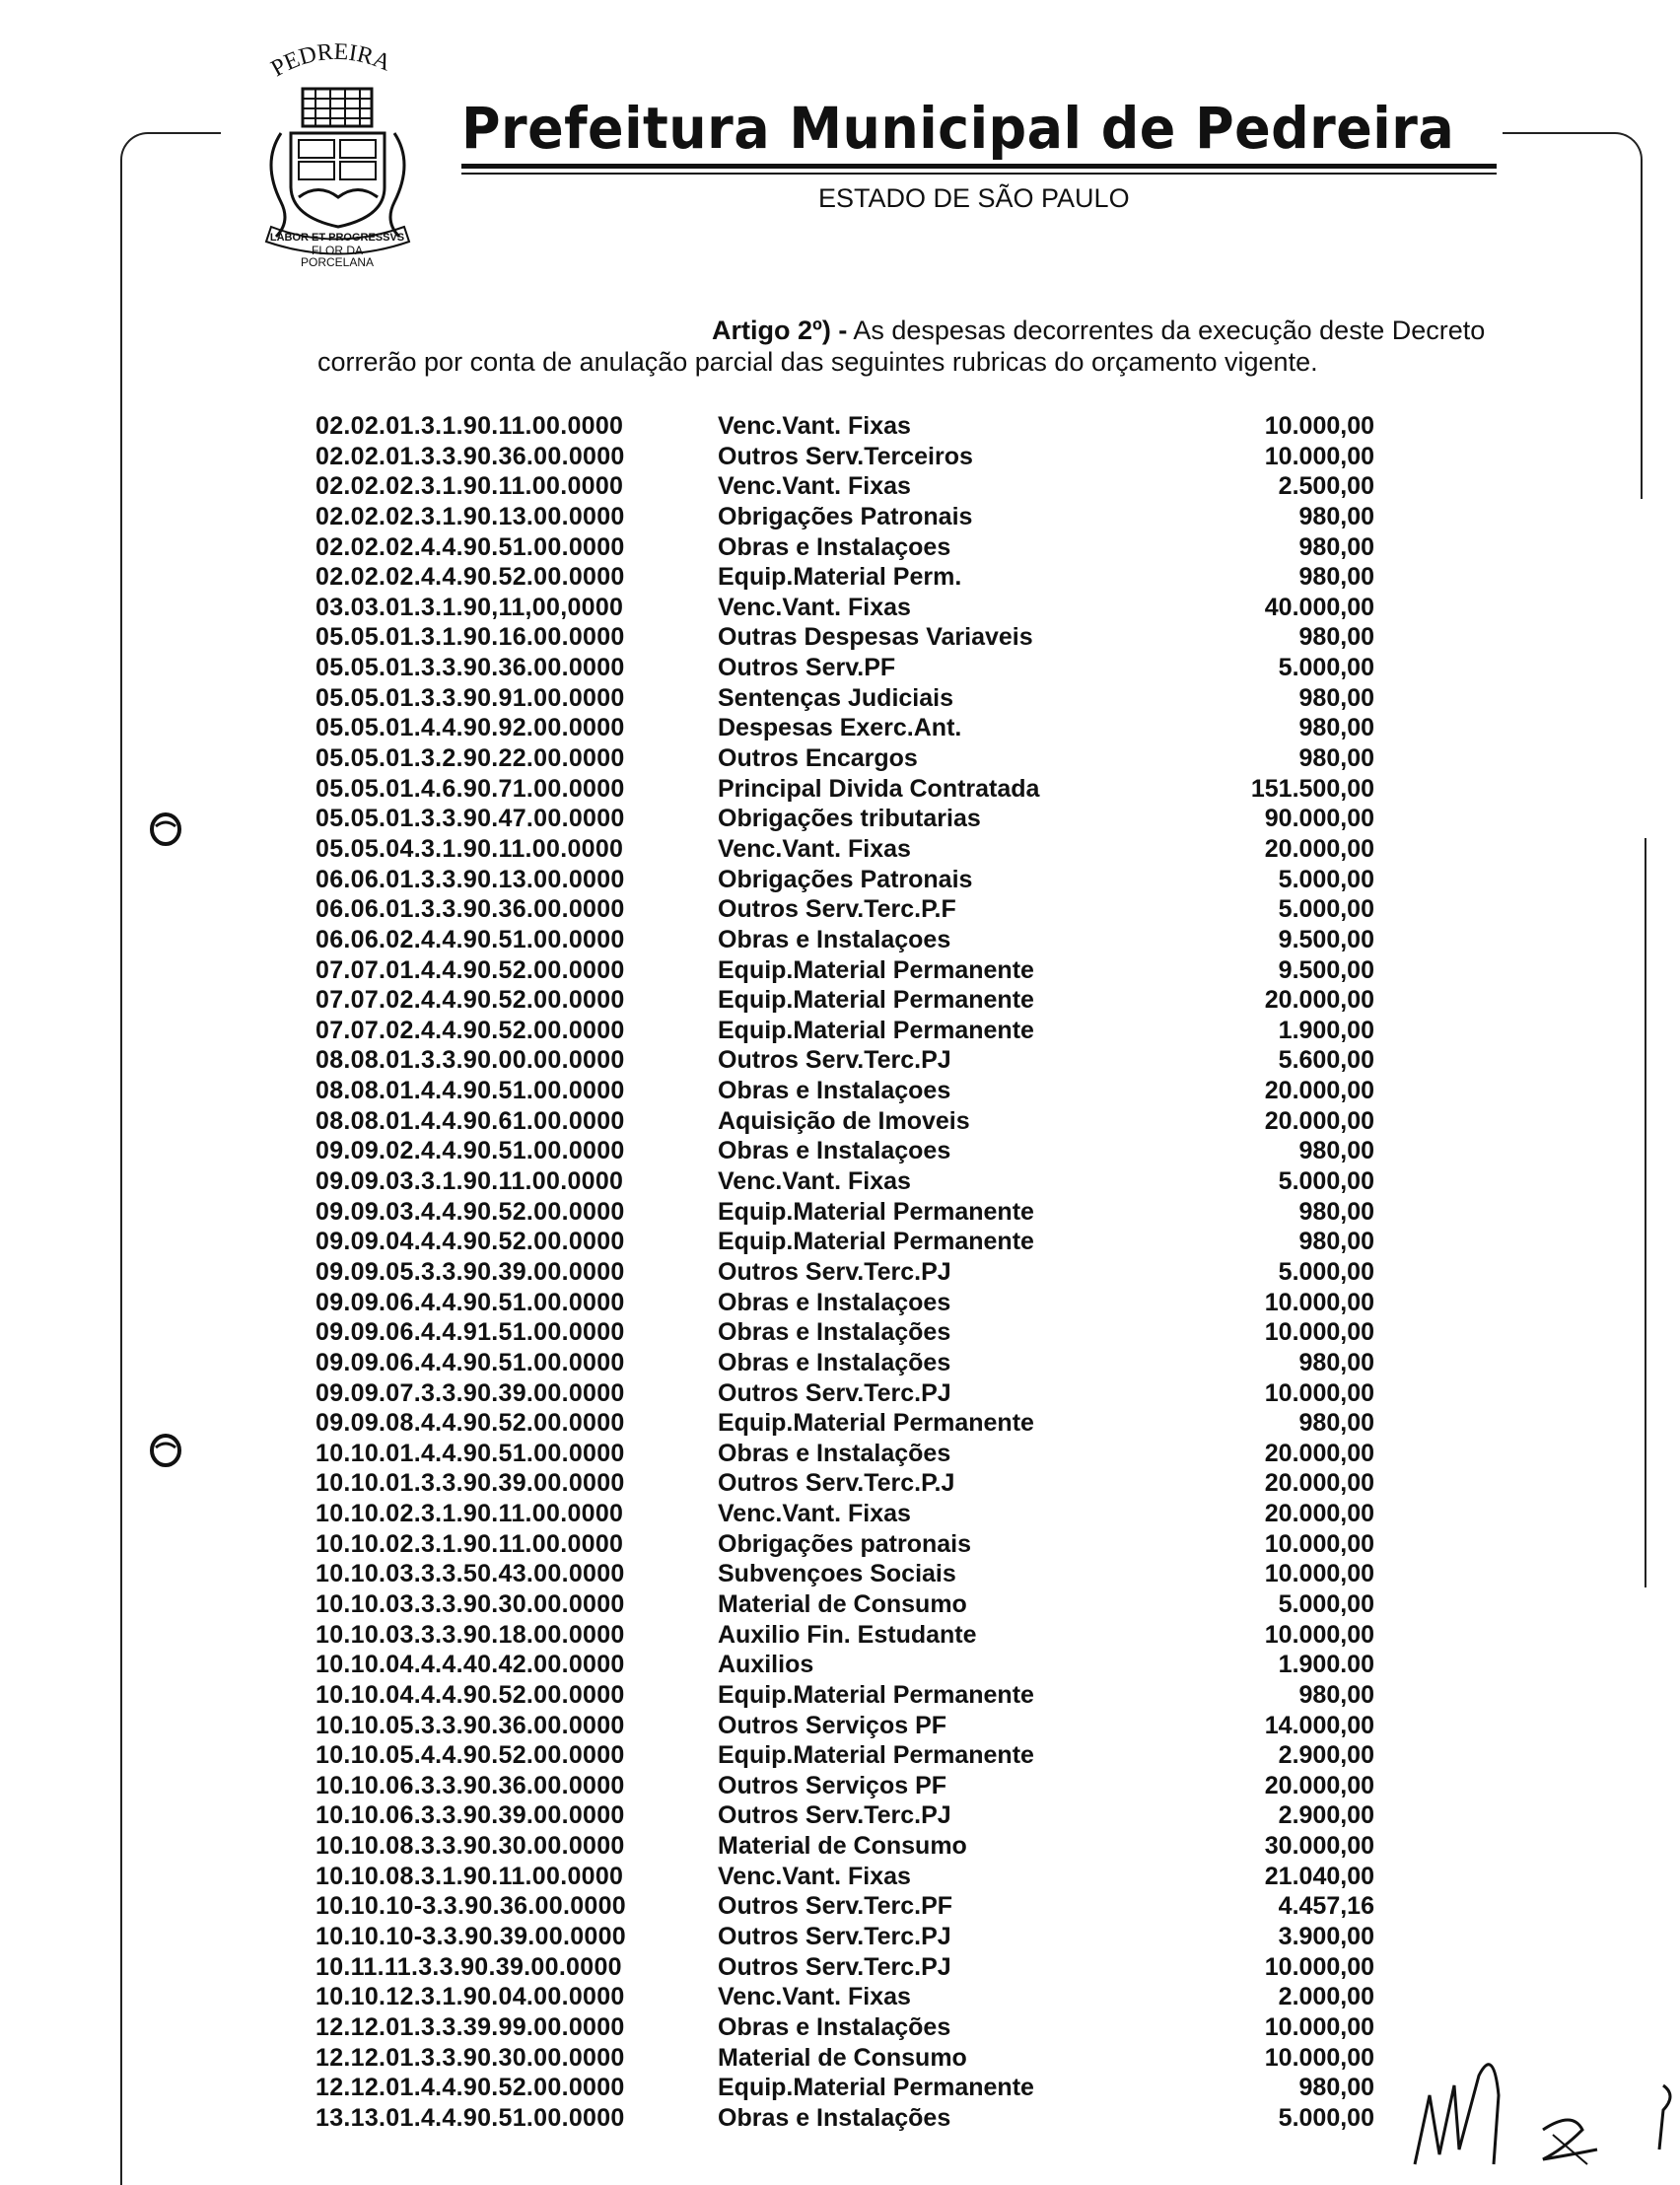  I want to click on budget-code: 09.09.06.4.4.90.51.00.0000, so click(470, 1302).